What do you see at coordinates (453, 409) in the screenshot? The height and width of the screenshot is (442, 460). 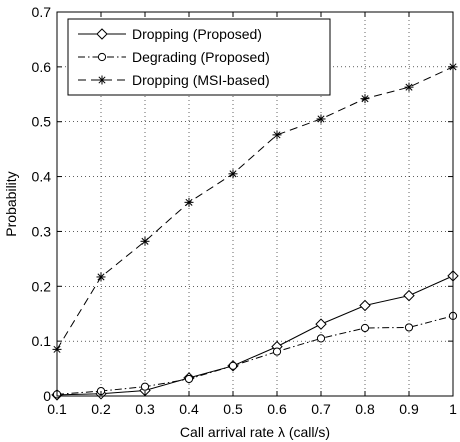 I see `x-tick-label: 1` at bounding box center [453, 409].